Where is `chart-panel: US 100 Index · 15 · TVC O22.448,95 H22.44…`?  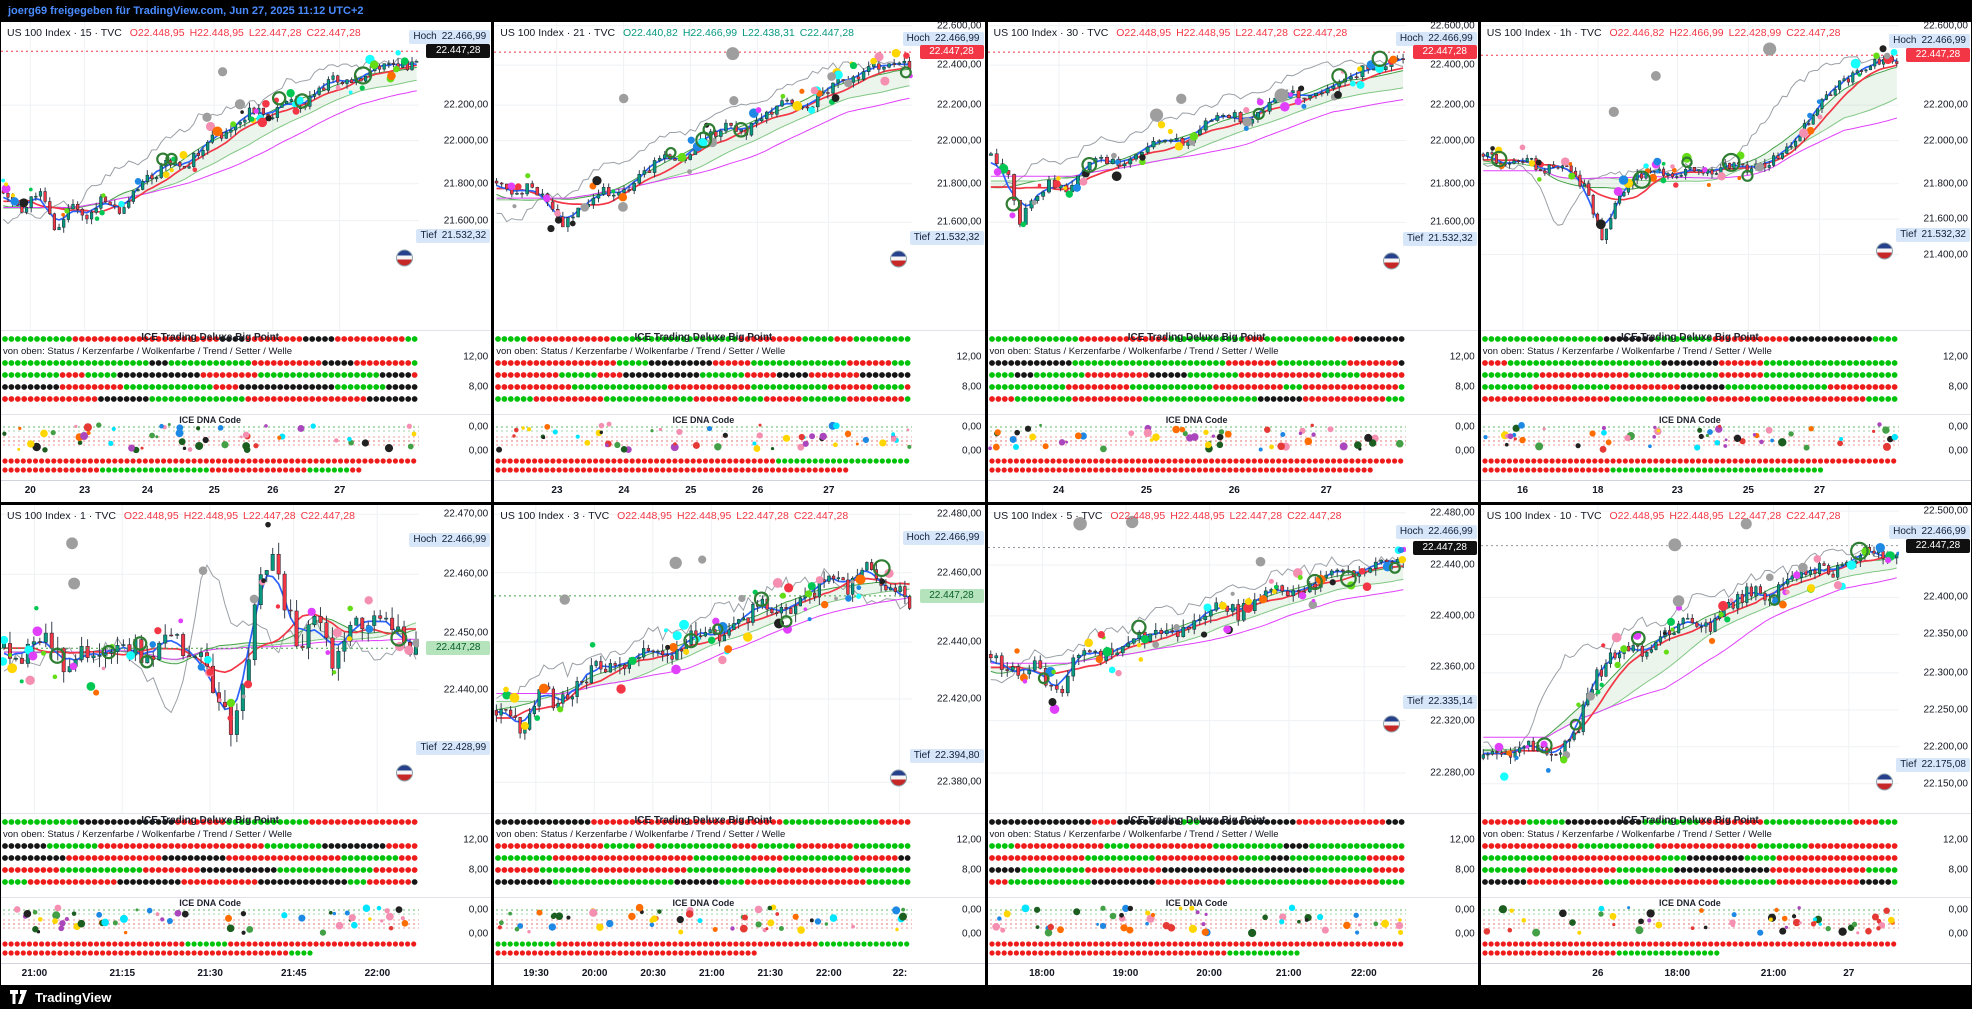 chart-panel: US 100 Index · 15 · TVC O22.448,95 H22.44… is located at coordinates (246, 262).